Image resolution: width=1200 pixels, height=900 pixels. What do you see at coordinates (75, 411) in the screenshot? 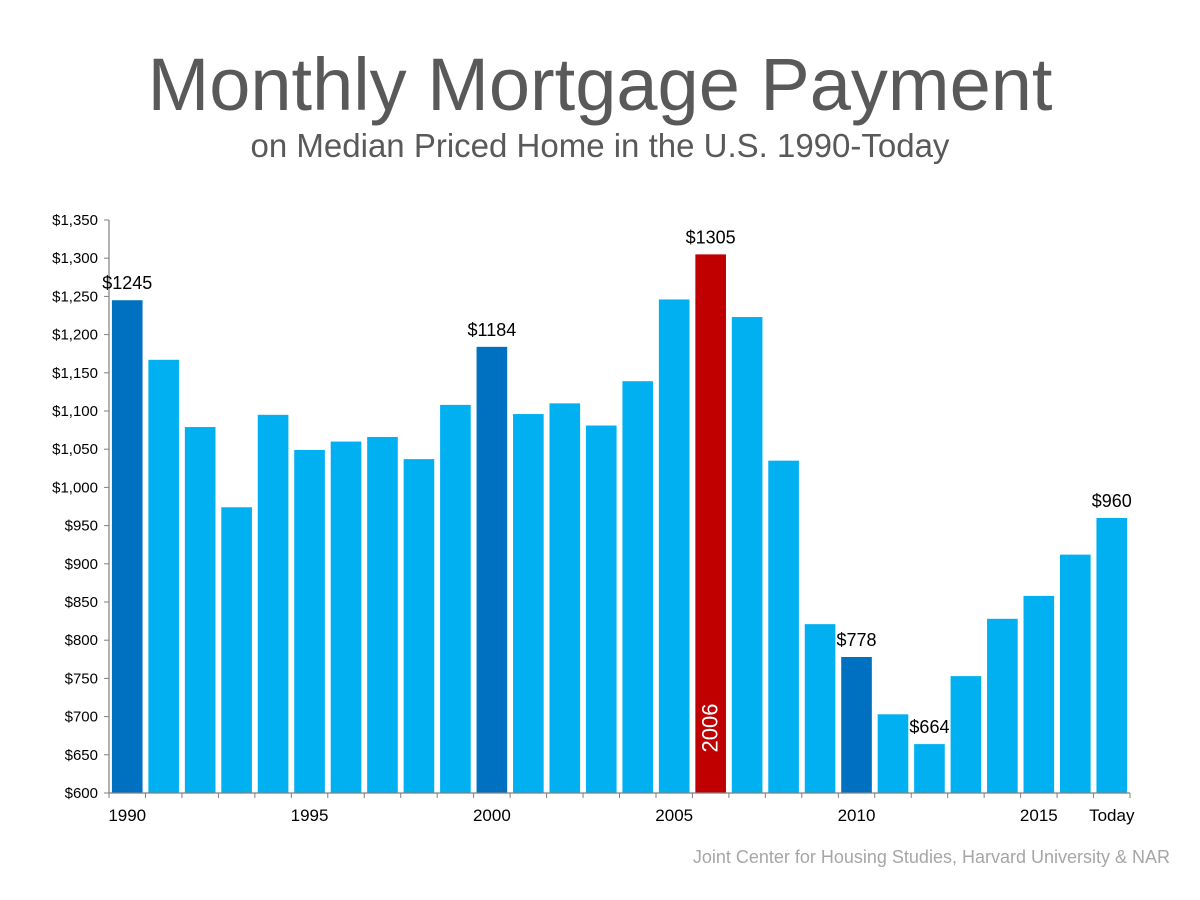
I see `y-tick-label: $1,100` at bounding box center [75, 411].